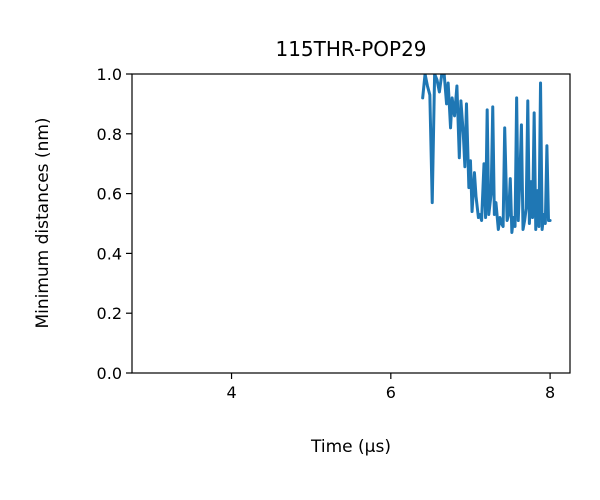 This screenshot has width=600, height=500. What do you see at coordinates (109, 134) in the screenshot?
I see `y-tick-label: 0.8` at bounding box center [109, 134].